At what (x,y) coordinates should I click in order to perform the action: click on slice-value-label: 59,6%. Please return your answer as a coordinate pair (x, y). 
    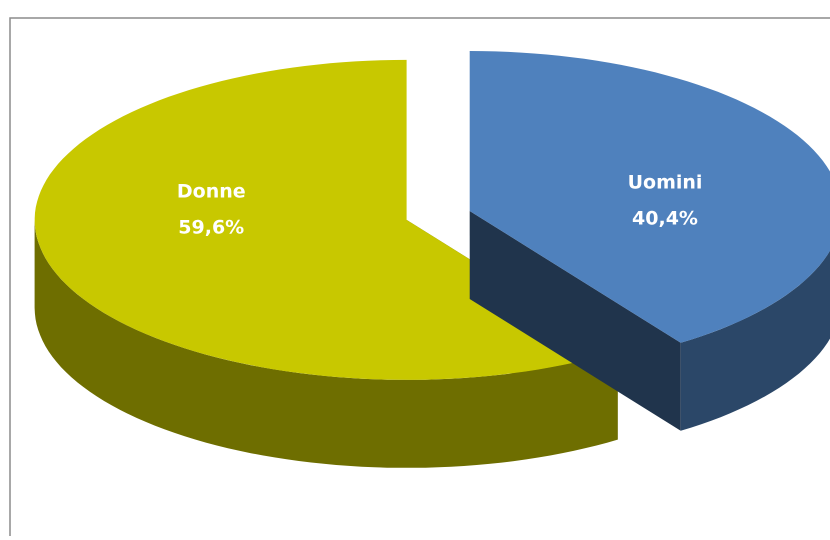
    Looking at the image, I should click on (211, 227).